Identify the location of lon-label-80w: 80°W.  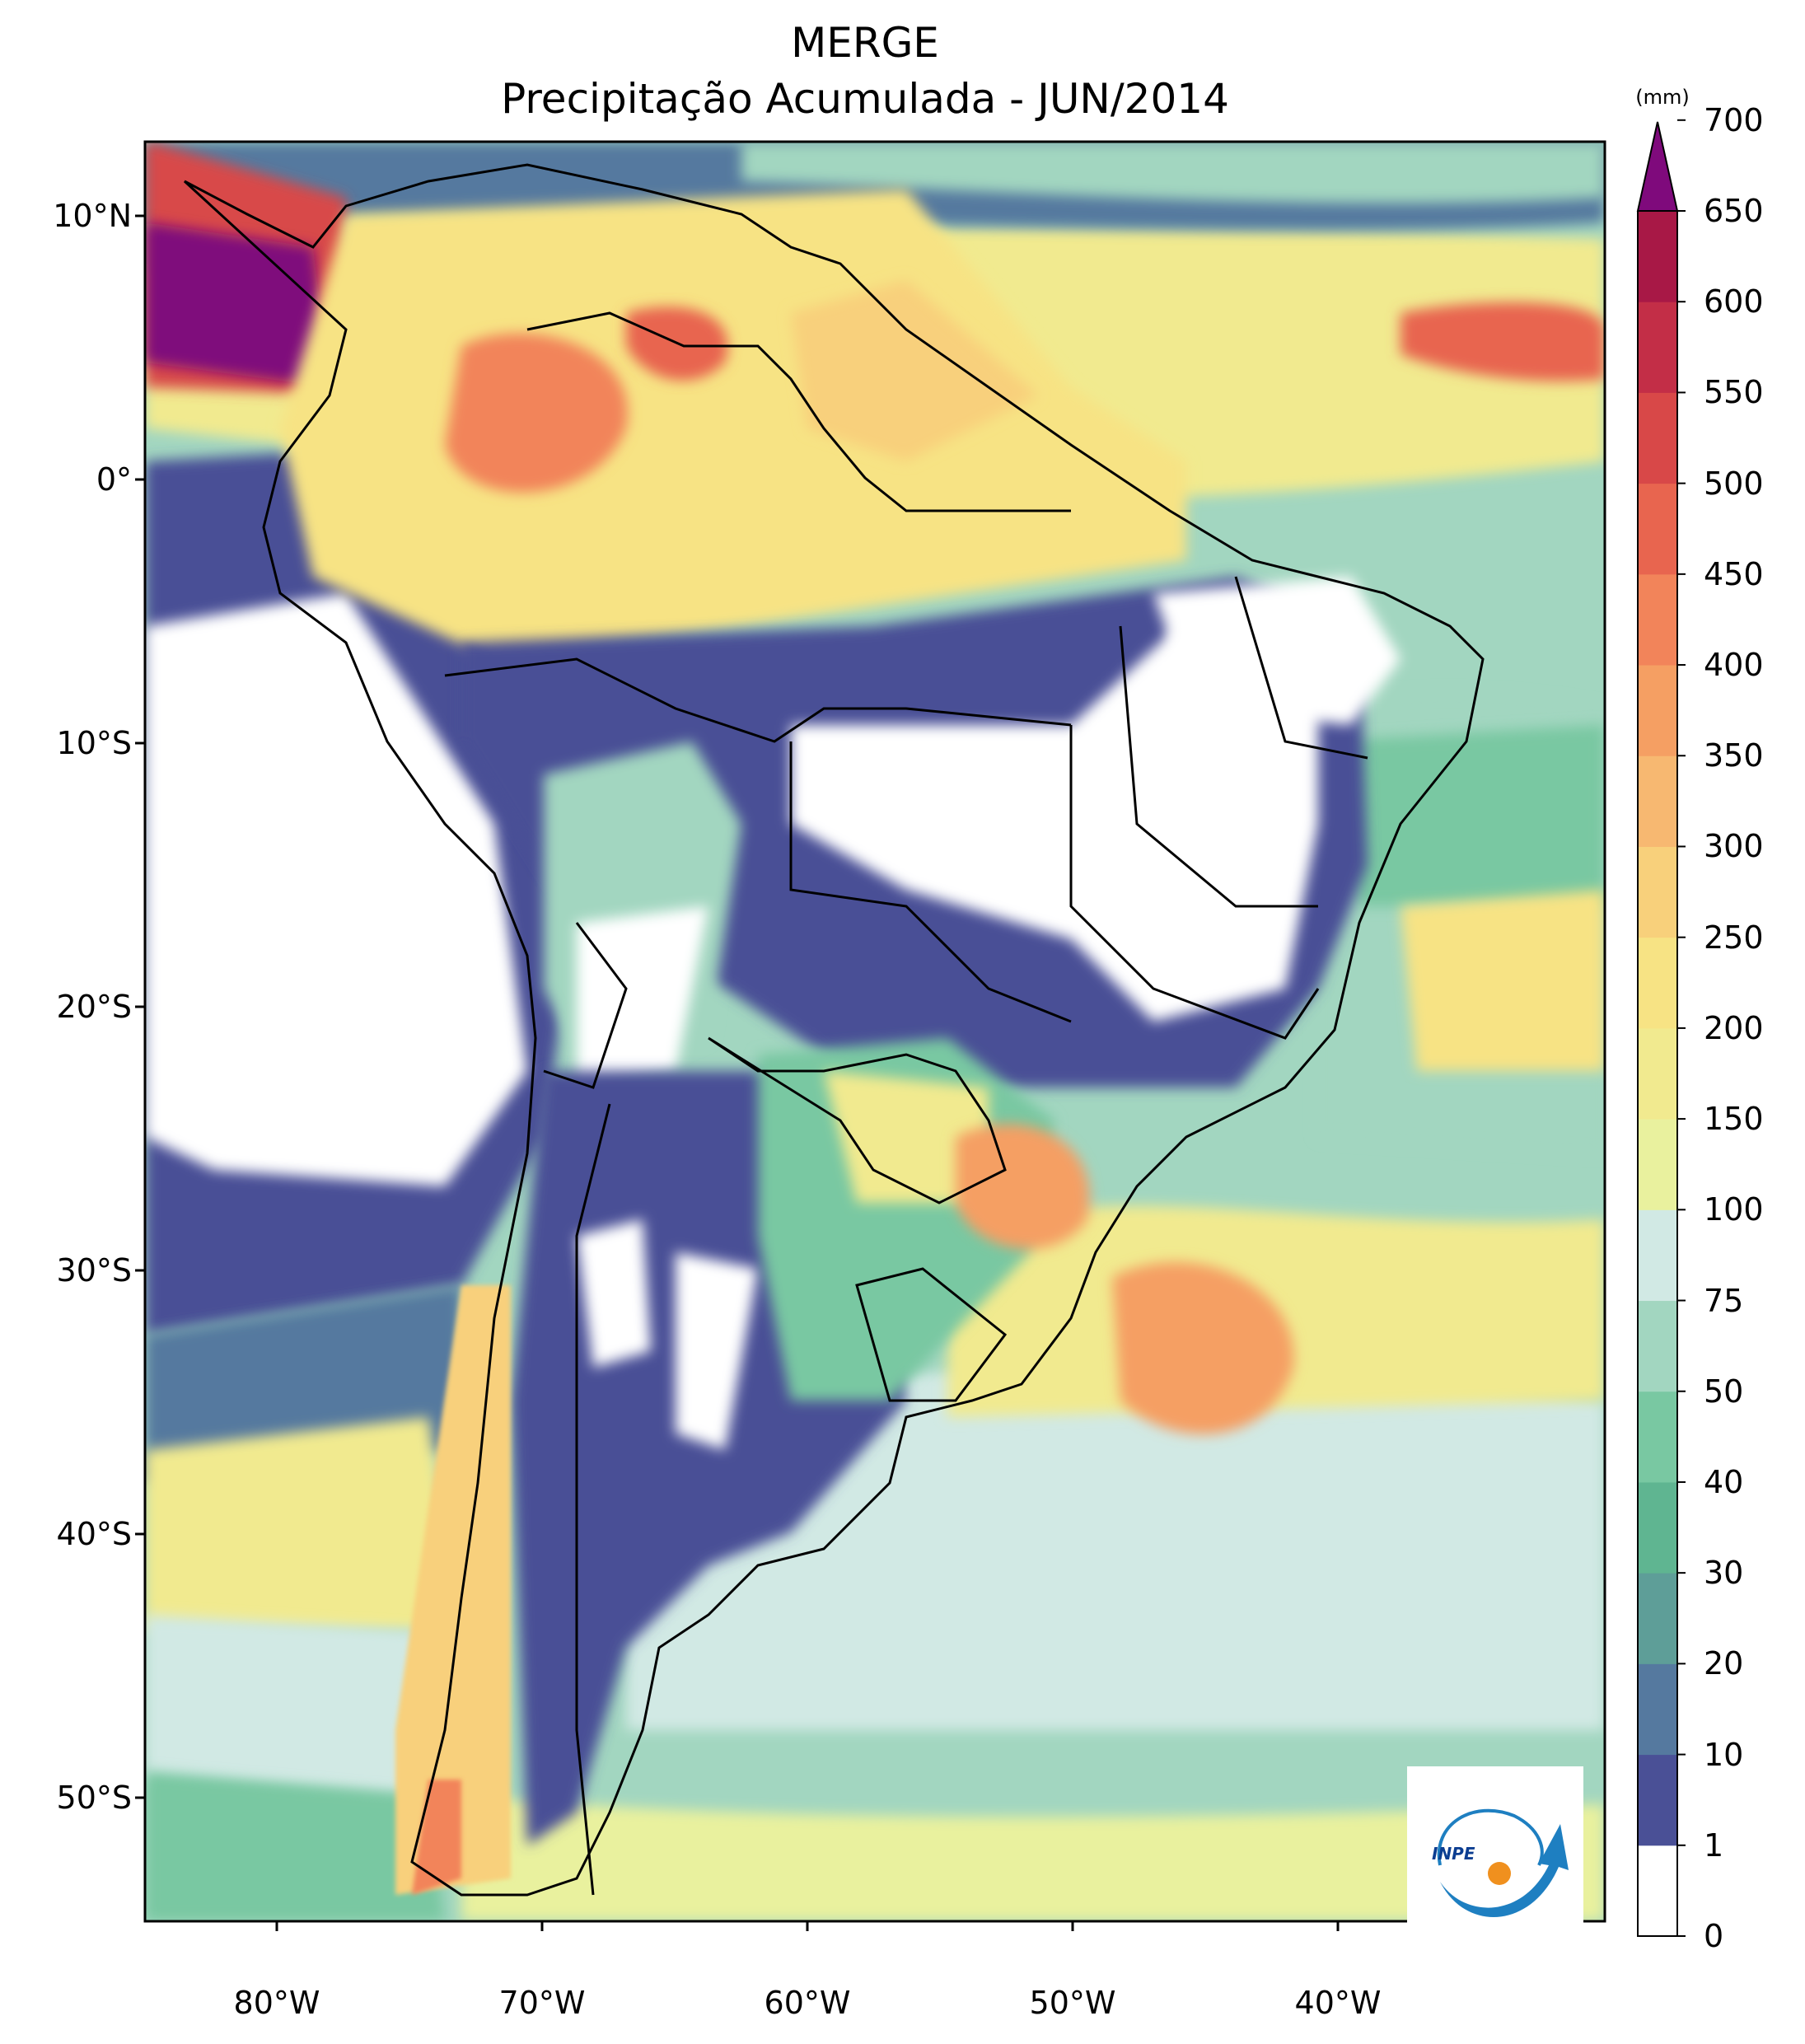
(277, 2003).